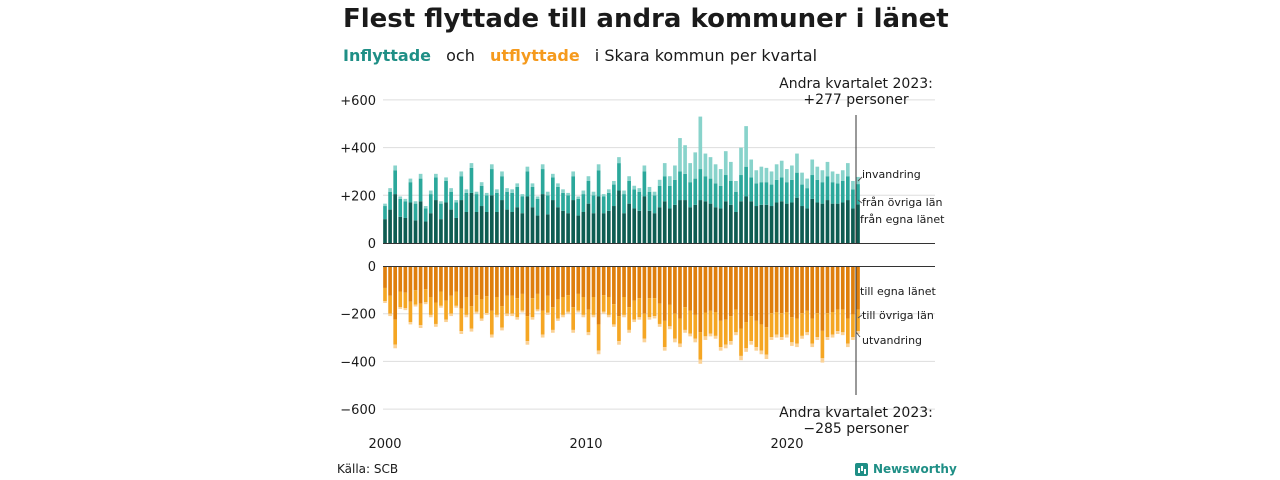  Describe the element at coordinates (898, 315) in the screenshot. I see `series-label-till-ovriga-lan: till övriga län` at that location.